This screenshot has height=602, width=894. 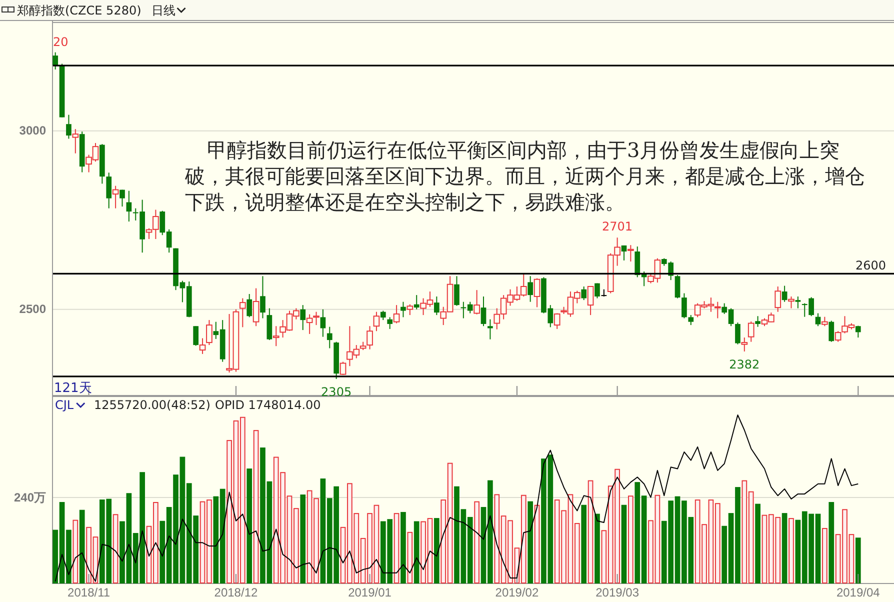 What do you see at coordinates (618, 593) in the screenshot?
I see `x-tick-label: 2019/03` at bounding box center [618, 593].